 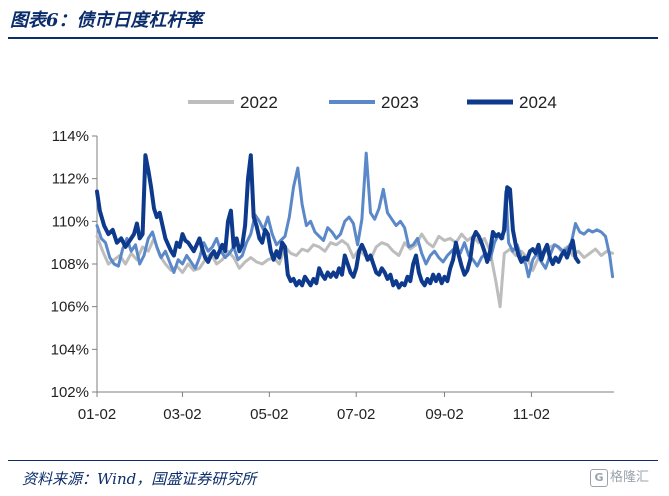 What do you see at coordinates (70, 136) in the screenshot?
I see `y-tick-label: 114%` at bounding box center [70, 136].